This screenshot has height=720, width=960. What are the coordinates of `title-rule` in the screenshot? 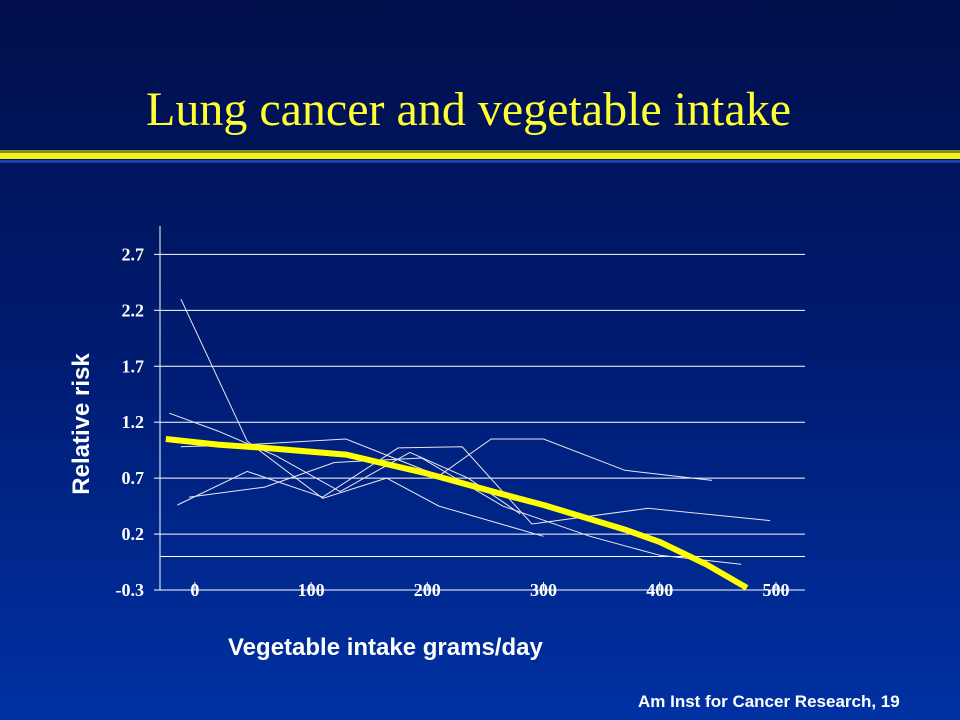 It's located at (480, 157).